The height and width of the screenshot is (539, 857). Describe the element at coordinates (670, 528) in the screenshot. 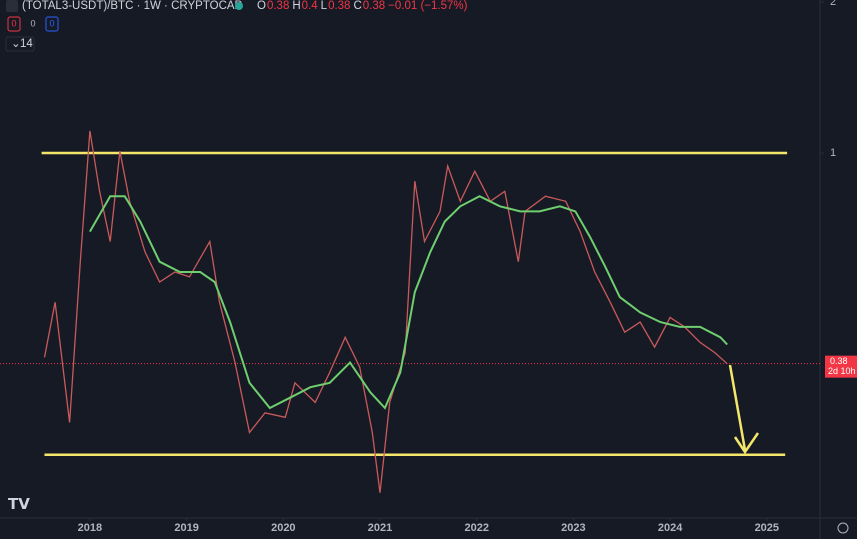

I see `x-tick-label: 2024` at that location.